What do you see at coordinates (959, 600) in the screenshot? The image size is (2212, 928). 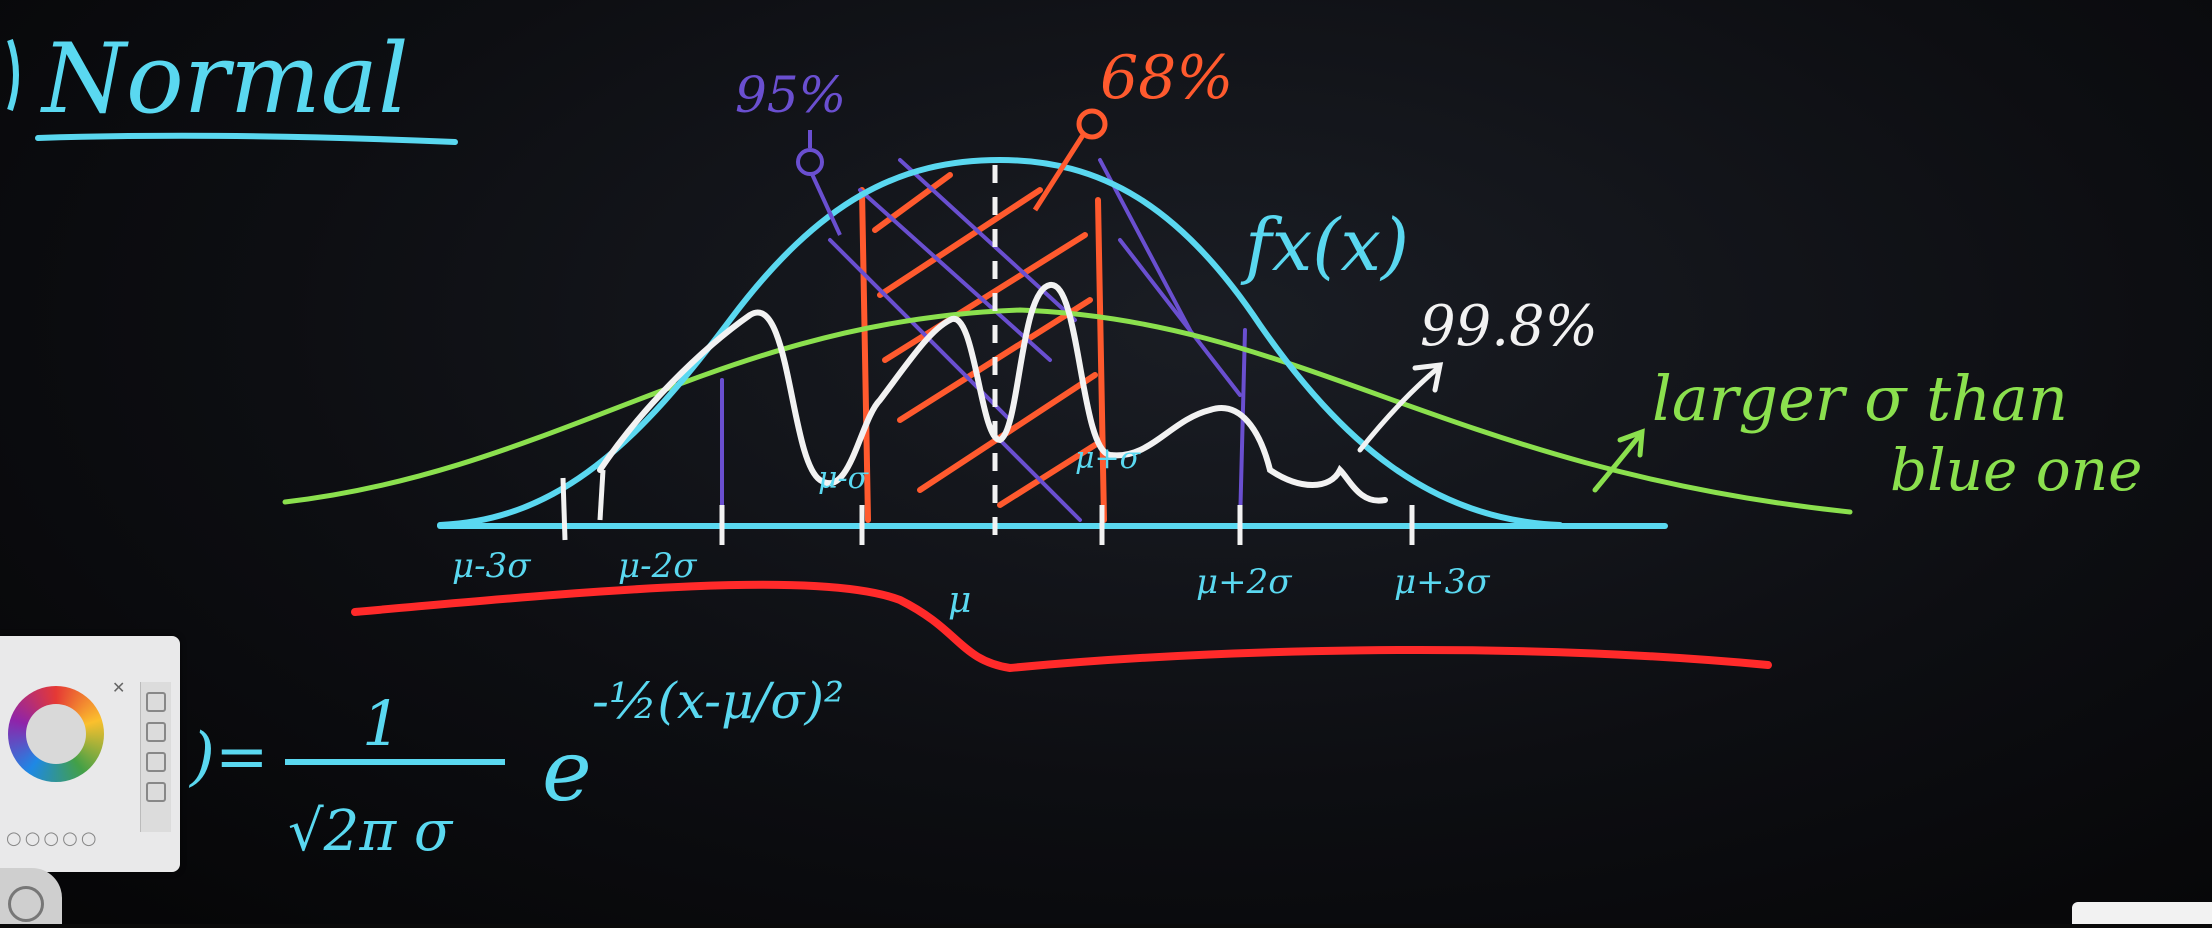 I see `label-mu: μ` at bounding box center [959, 600].